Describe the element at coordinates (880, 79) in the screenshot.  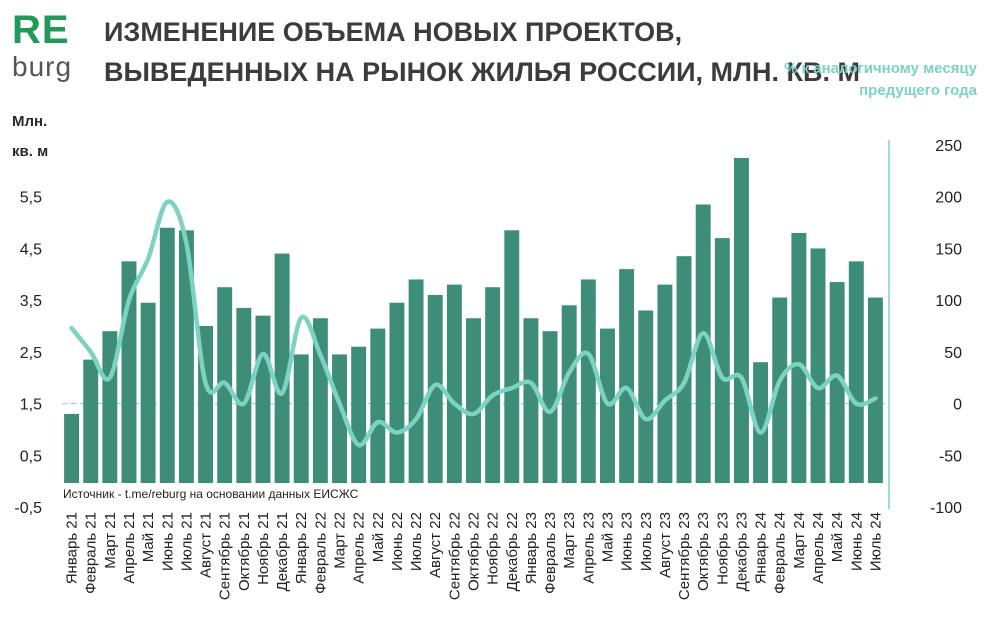
I see `right-axis-label: % к аналогичному месяцу предущего года` at that location.